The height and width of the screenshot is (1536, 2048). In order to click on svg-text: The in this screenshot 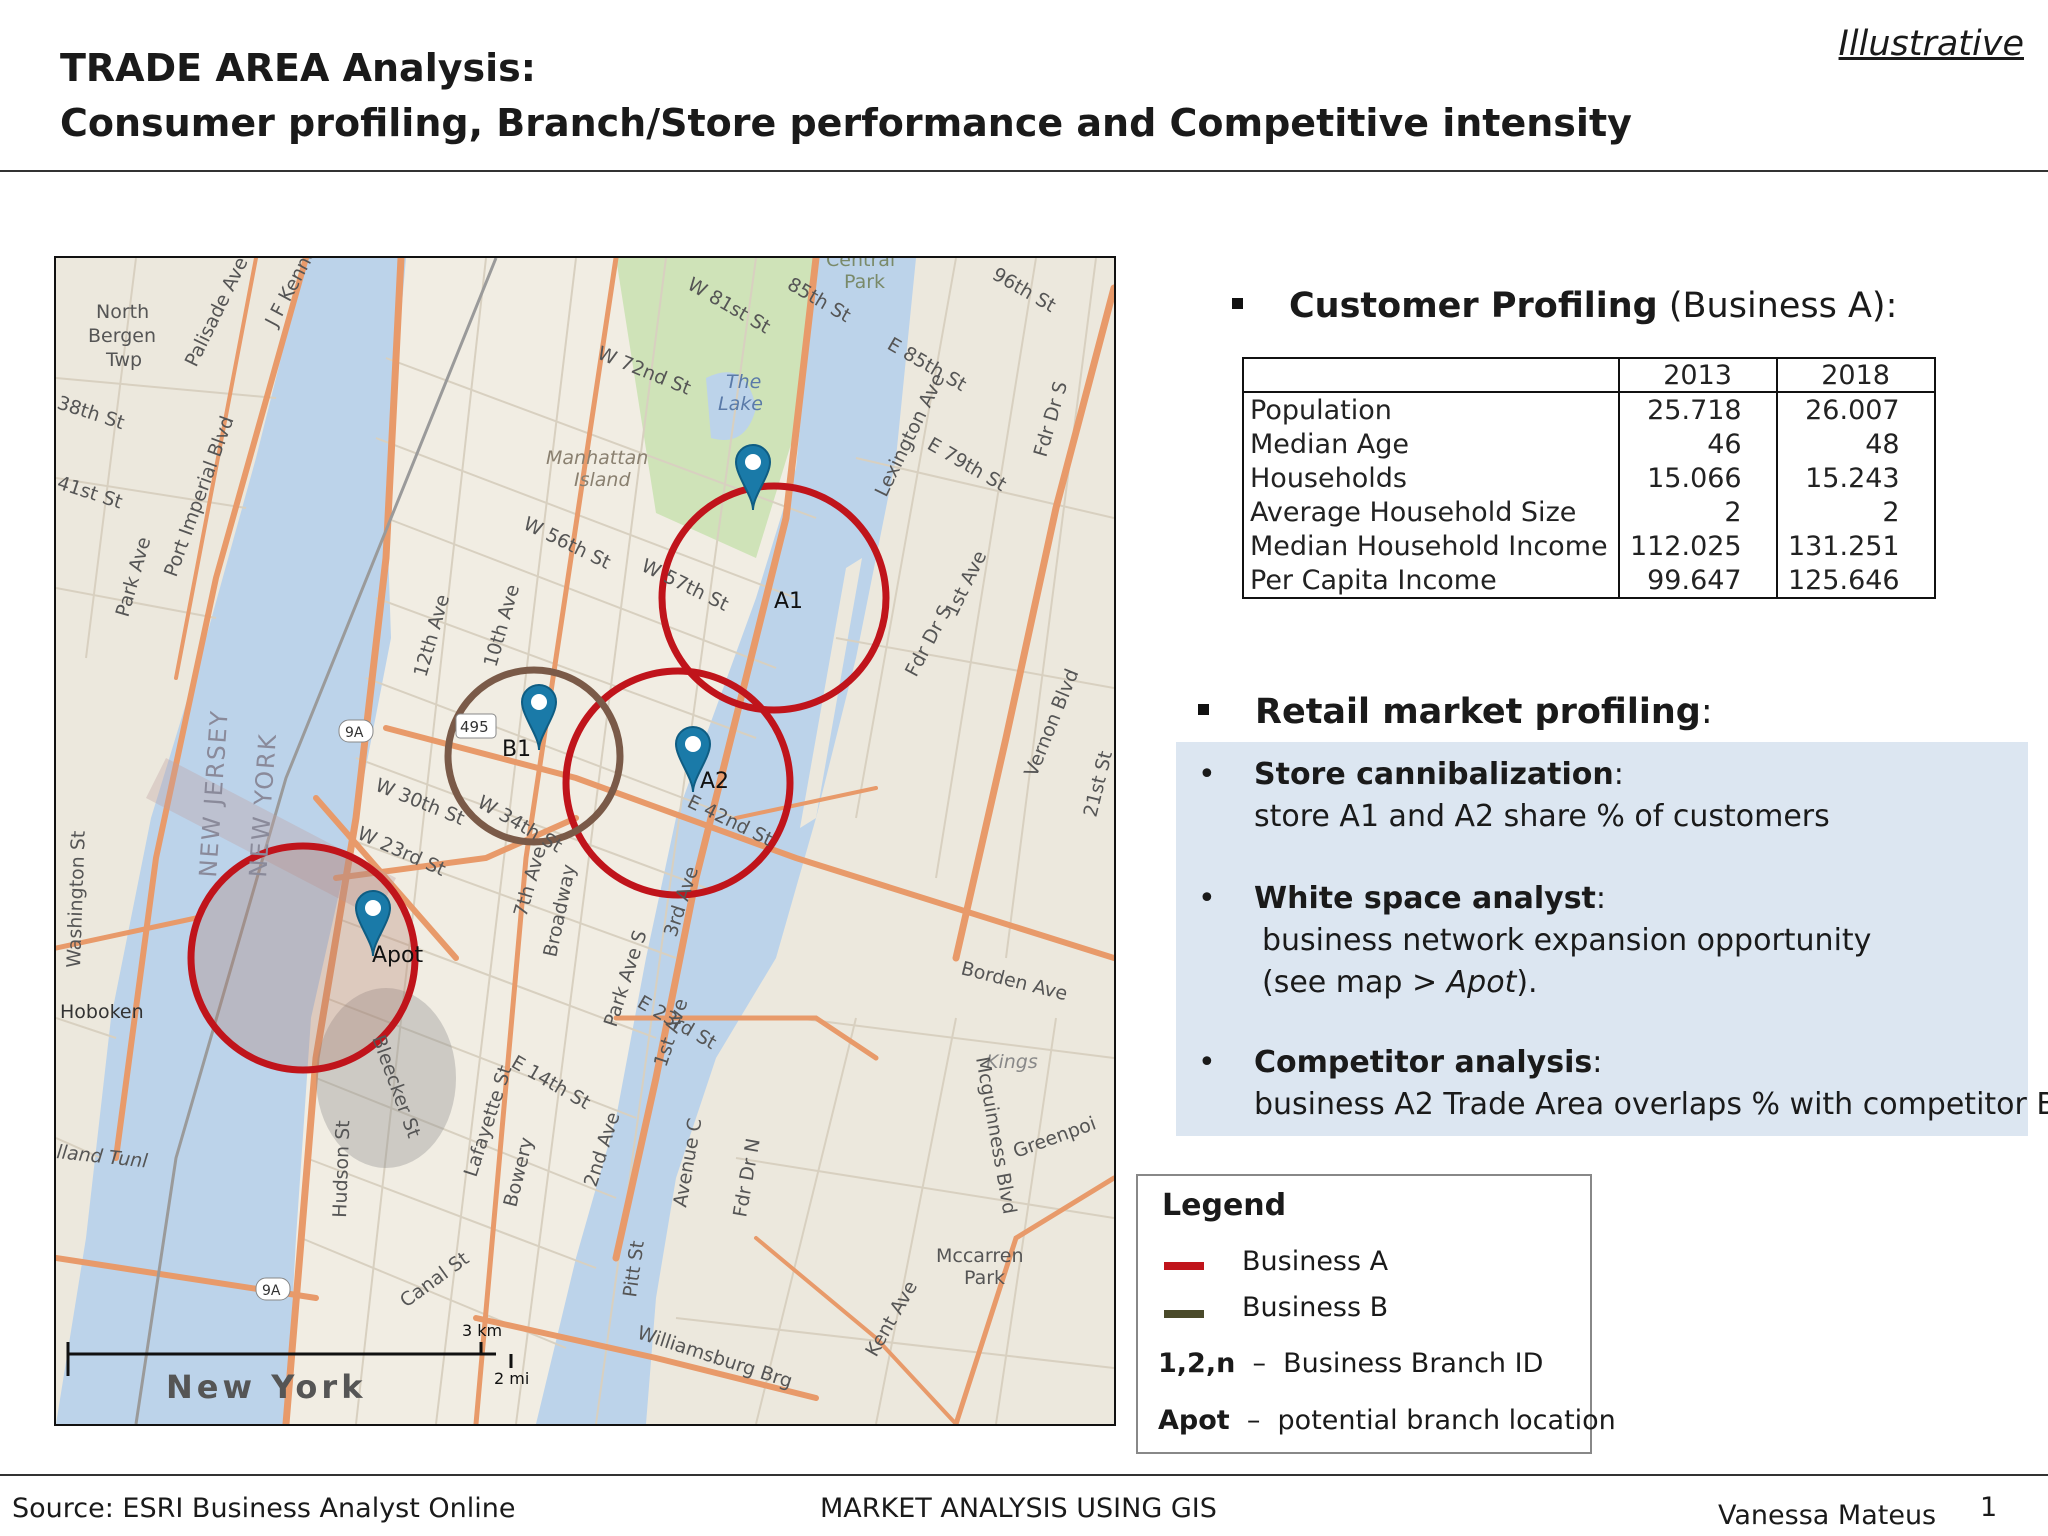, I will do `click(743, 382)`.